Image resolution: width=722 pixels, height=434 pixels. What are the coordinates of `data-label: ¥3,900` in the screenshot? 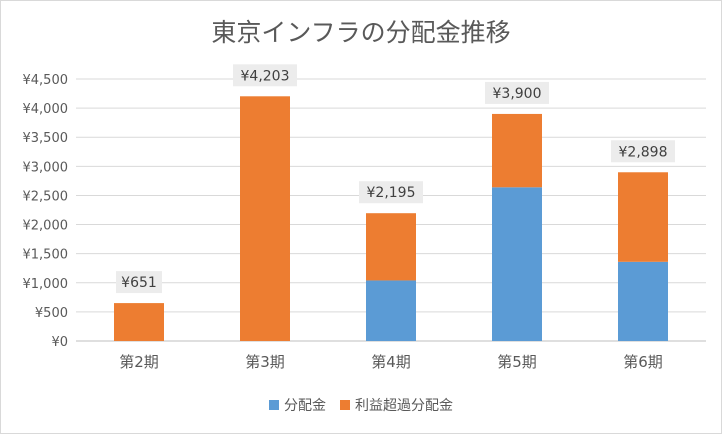 It's located at (517, 94).